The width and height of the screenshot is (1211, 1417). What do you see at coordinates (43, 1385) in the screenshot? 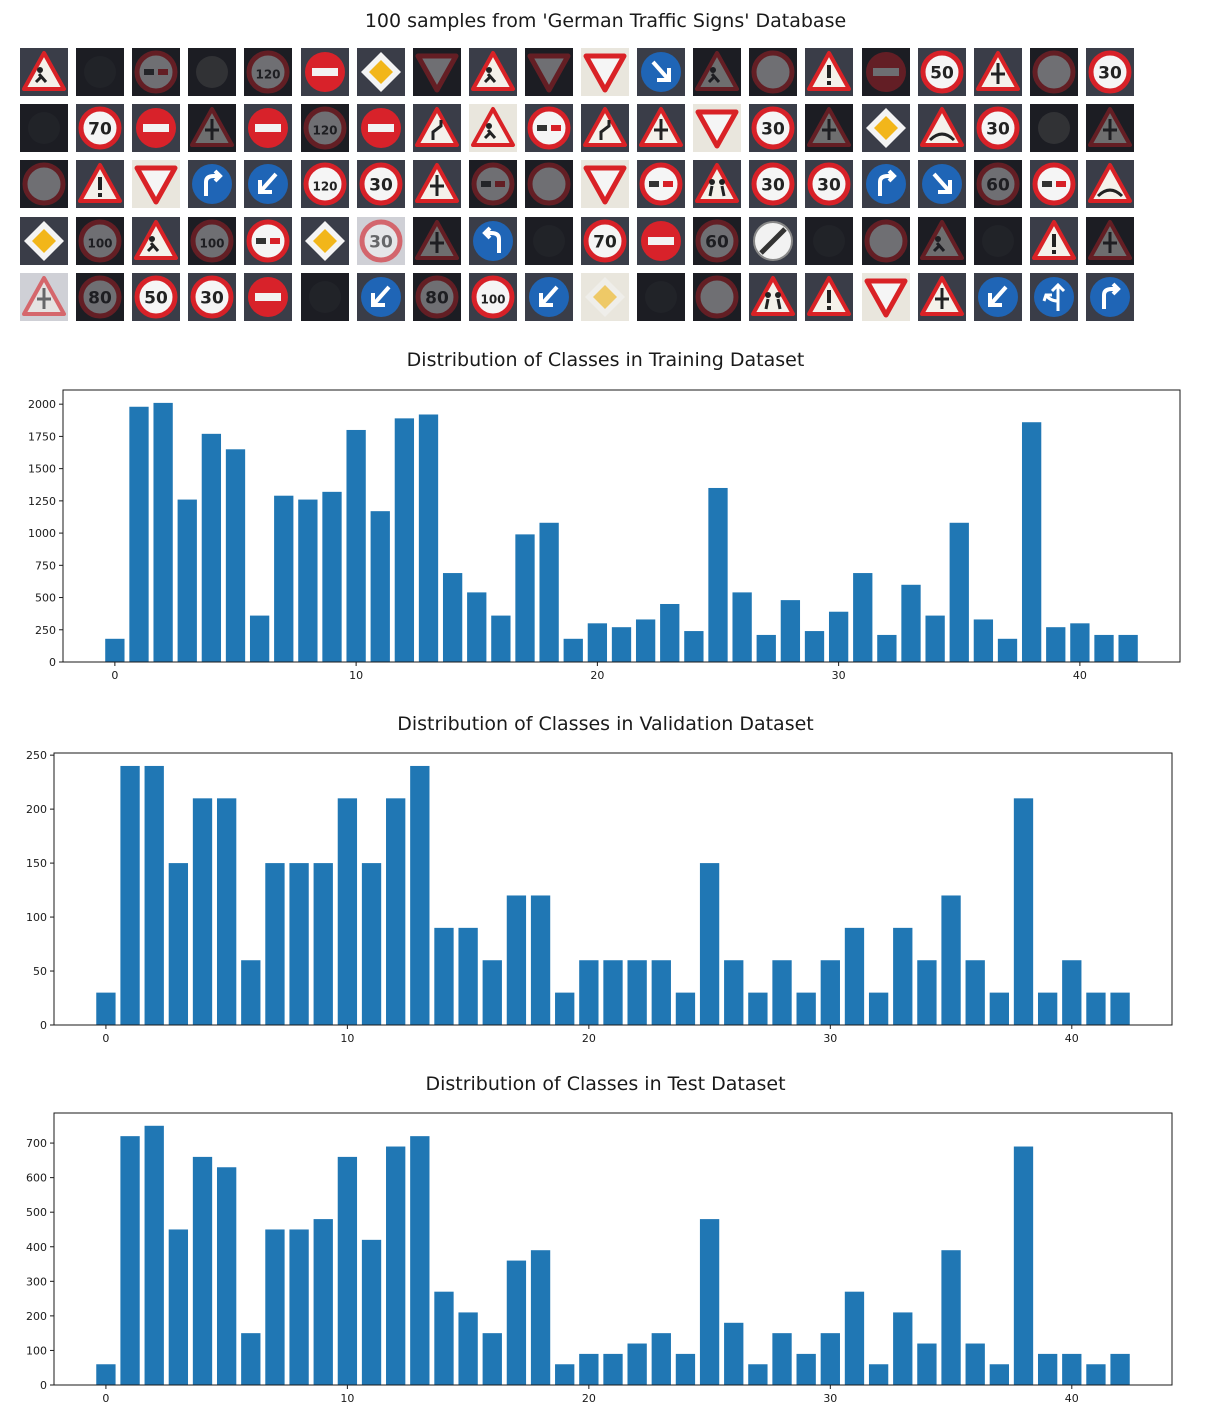
I see `y-tick-label: 0` at bounding box center [43, 1385].